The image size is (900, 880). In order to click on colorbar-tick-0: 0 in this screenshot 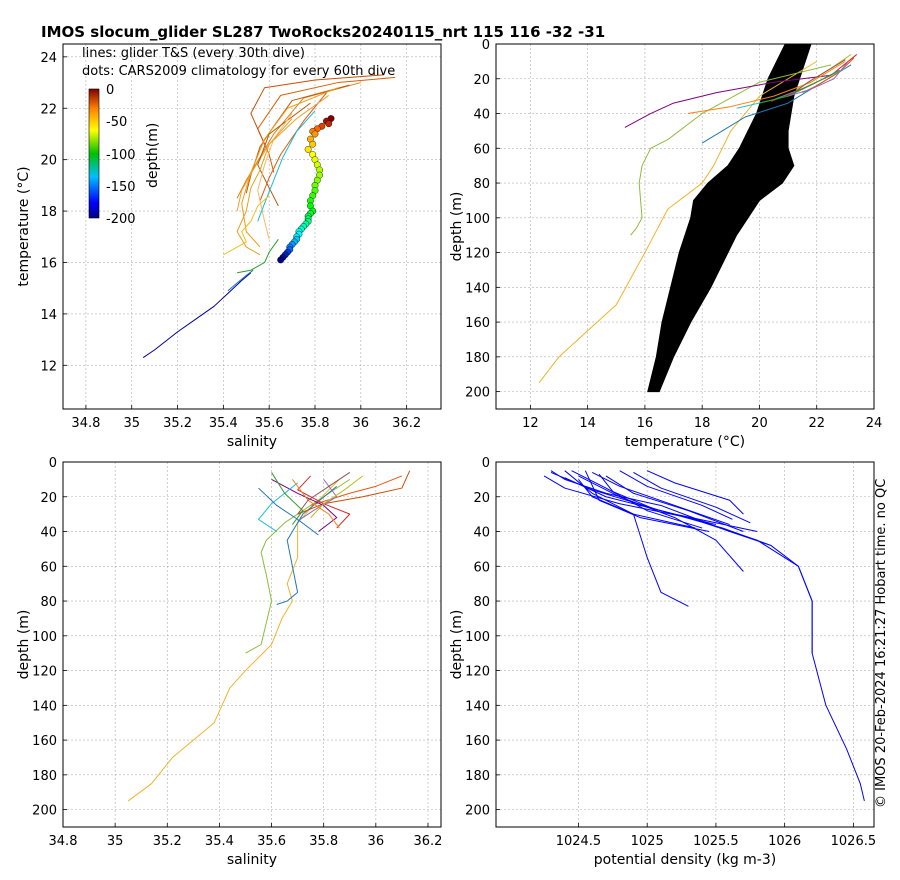, I will do `click(110, 90)`.